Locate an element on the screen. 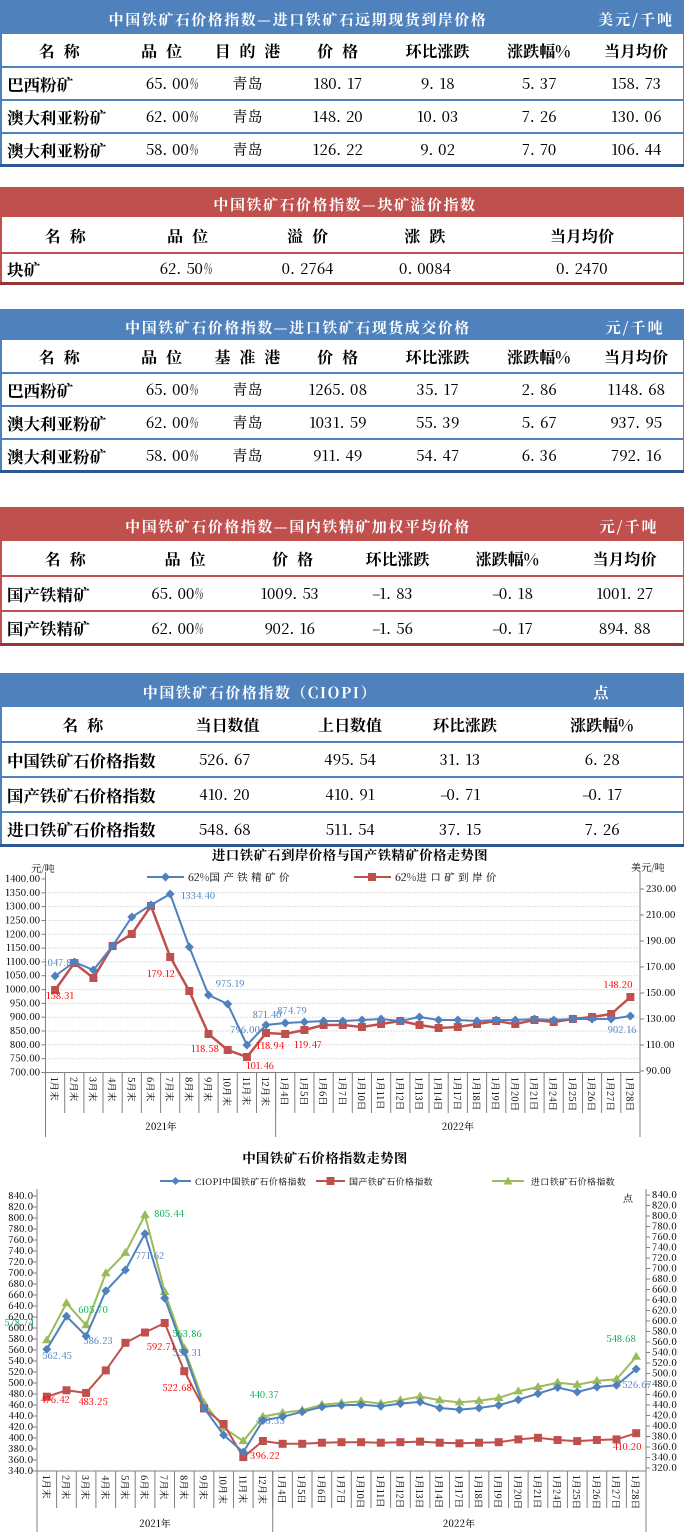 This screenshot has height=1538, width=684. svg-text: 150.00 is located at coordinates (660, 992).